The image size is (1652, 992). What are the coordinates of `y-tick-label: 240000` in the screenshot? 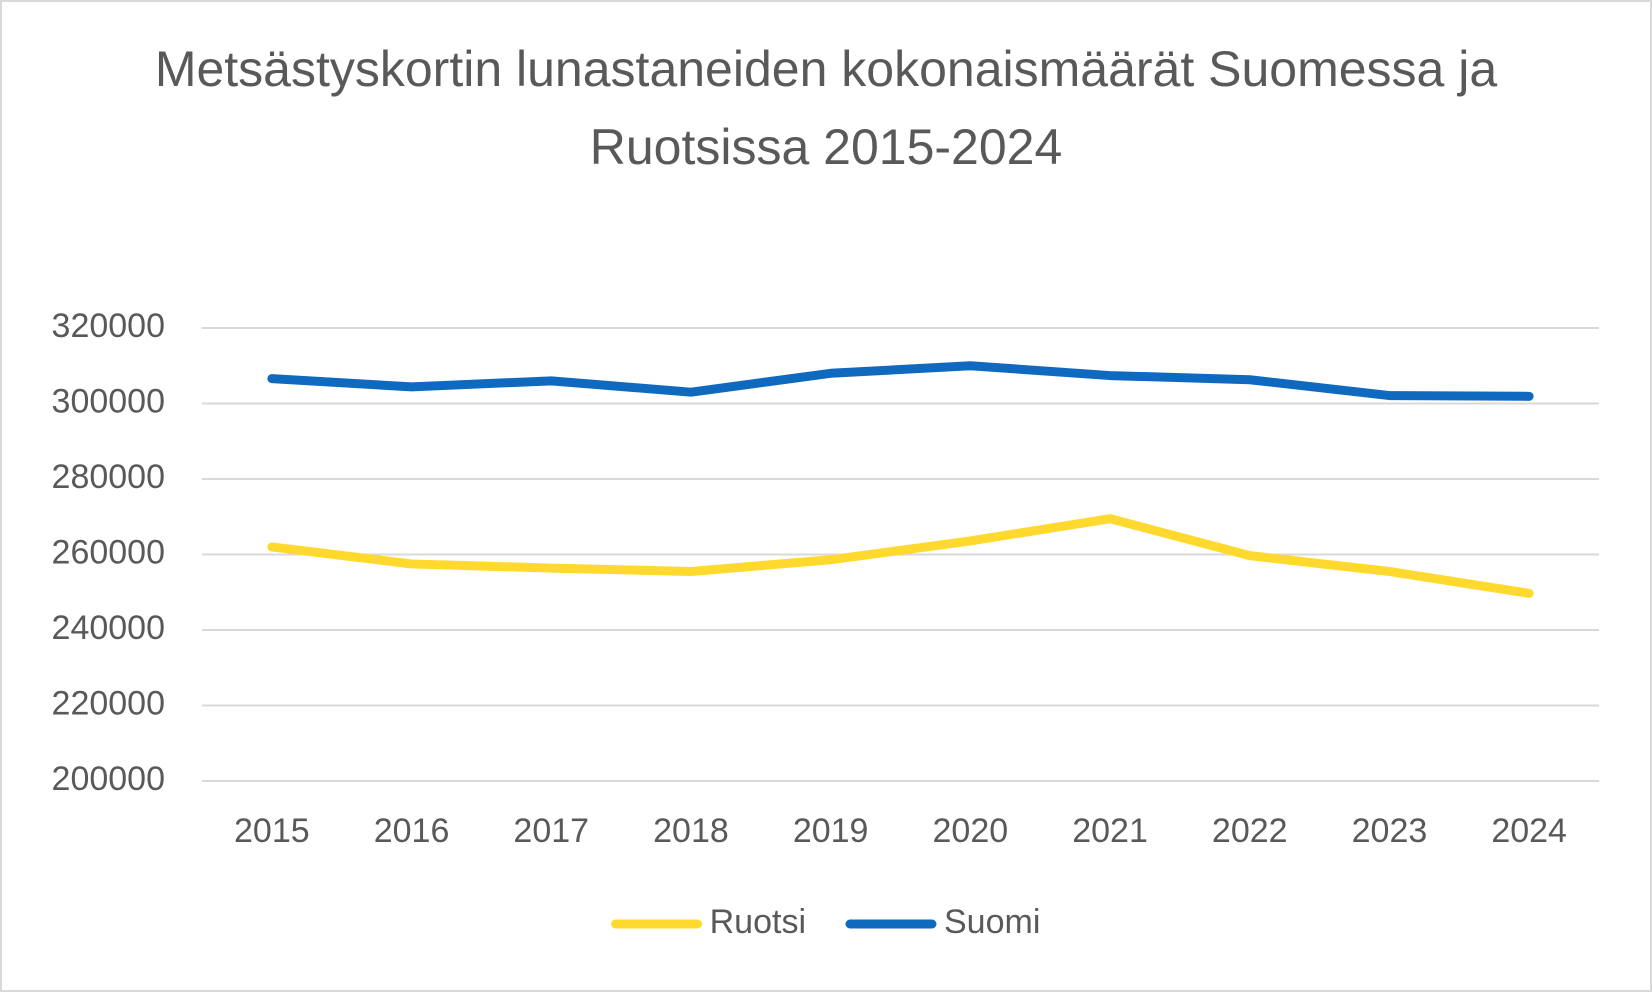 It's located at (108, 628).